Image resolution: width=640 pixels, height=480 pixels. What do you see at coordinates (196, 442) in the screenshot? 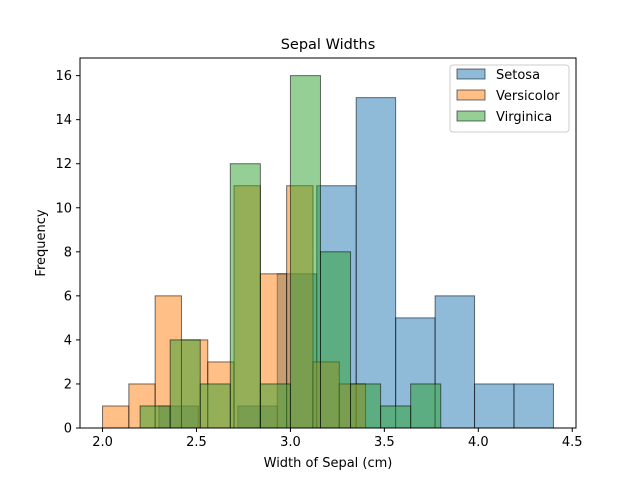
I see `x-tick-label: 2.5` at bounding box center [196, 442].